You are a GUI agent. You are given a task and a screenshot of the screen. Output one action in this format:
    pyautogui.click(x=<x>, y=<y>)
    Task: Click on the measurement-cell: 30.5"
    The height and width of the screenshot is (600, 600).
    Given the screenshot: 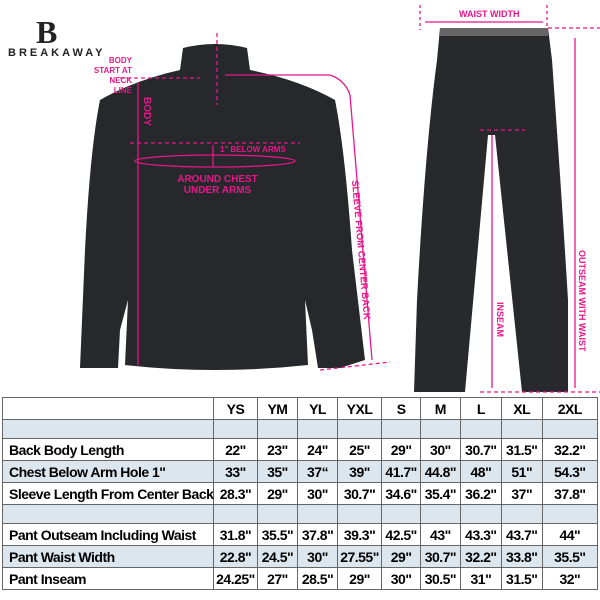 What is the action you would take?
    pyautogui.click(x=440, y=578)
    